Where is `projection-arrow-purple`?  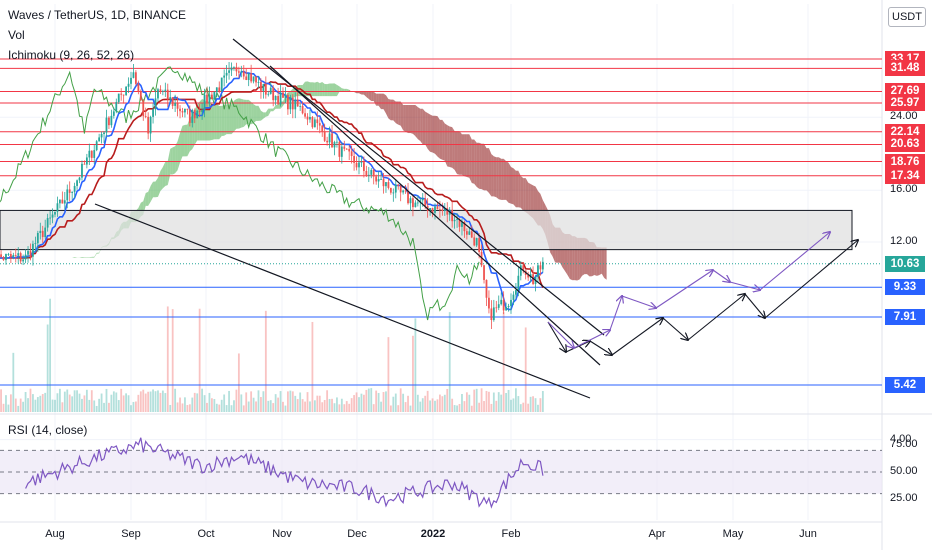
projection-arrow-purple is located at coordinates (684, 289).